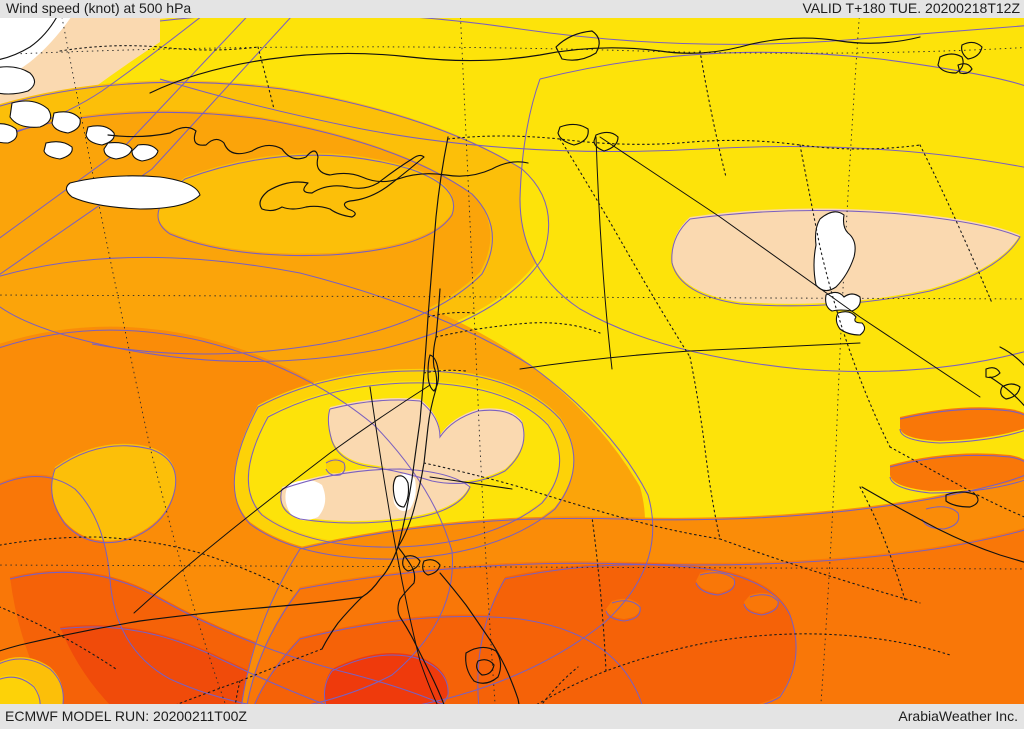  I want to click on band-levant-low-10b, so click(404, 492).